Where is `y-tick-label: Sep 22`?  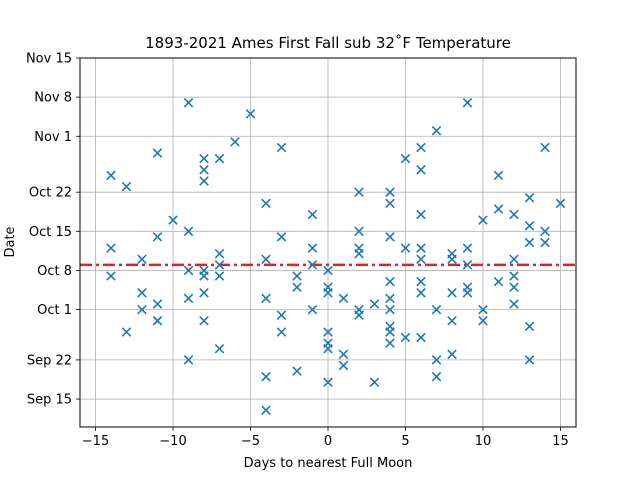 y-tick-label: Sep 22 is located at coordinates (49, 360).